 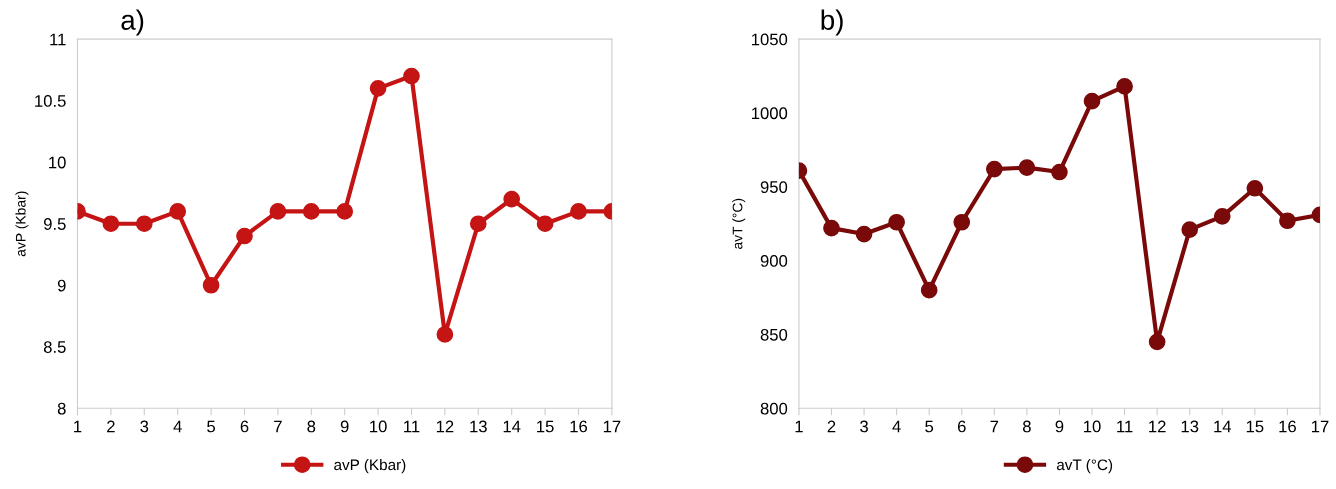 What do you see at coordinates (132, 22) in the screenshot?
I see `chart-title: a)` at bounding box center [132, 22].